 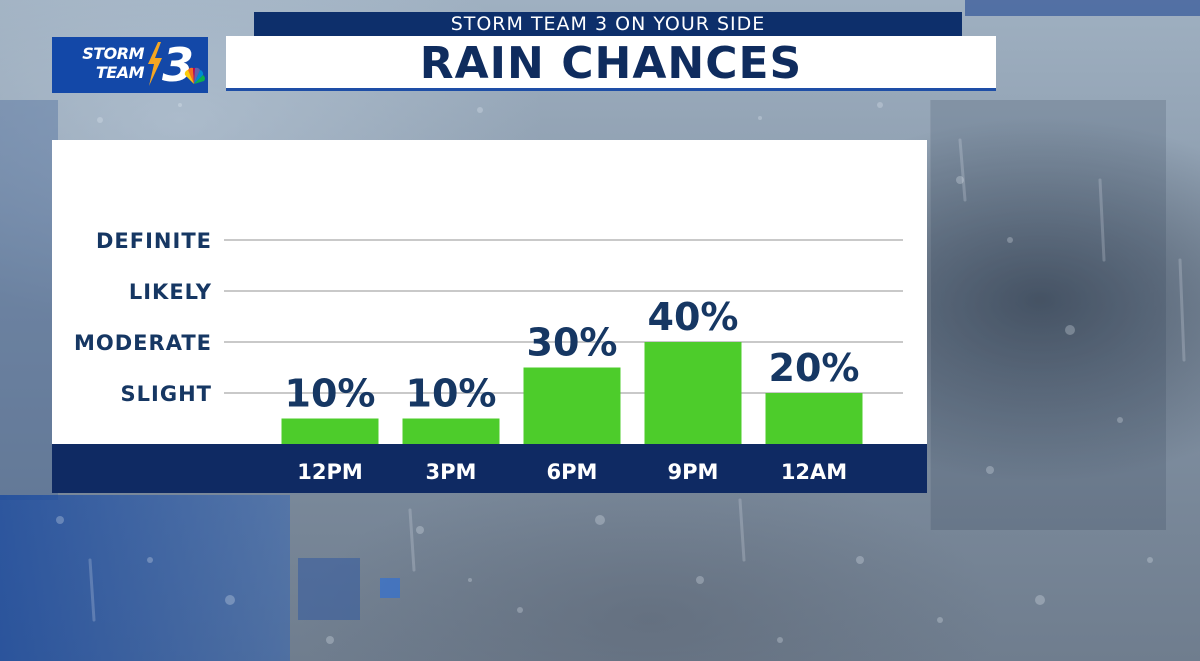 I want to click on bar-9pm, so click(x=693, y=393).